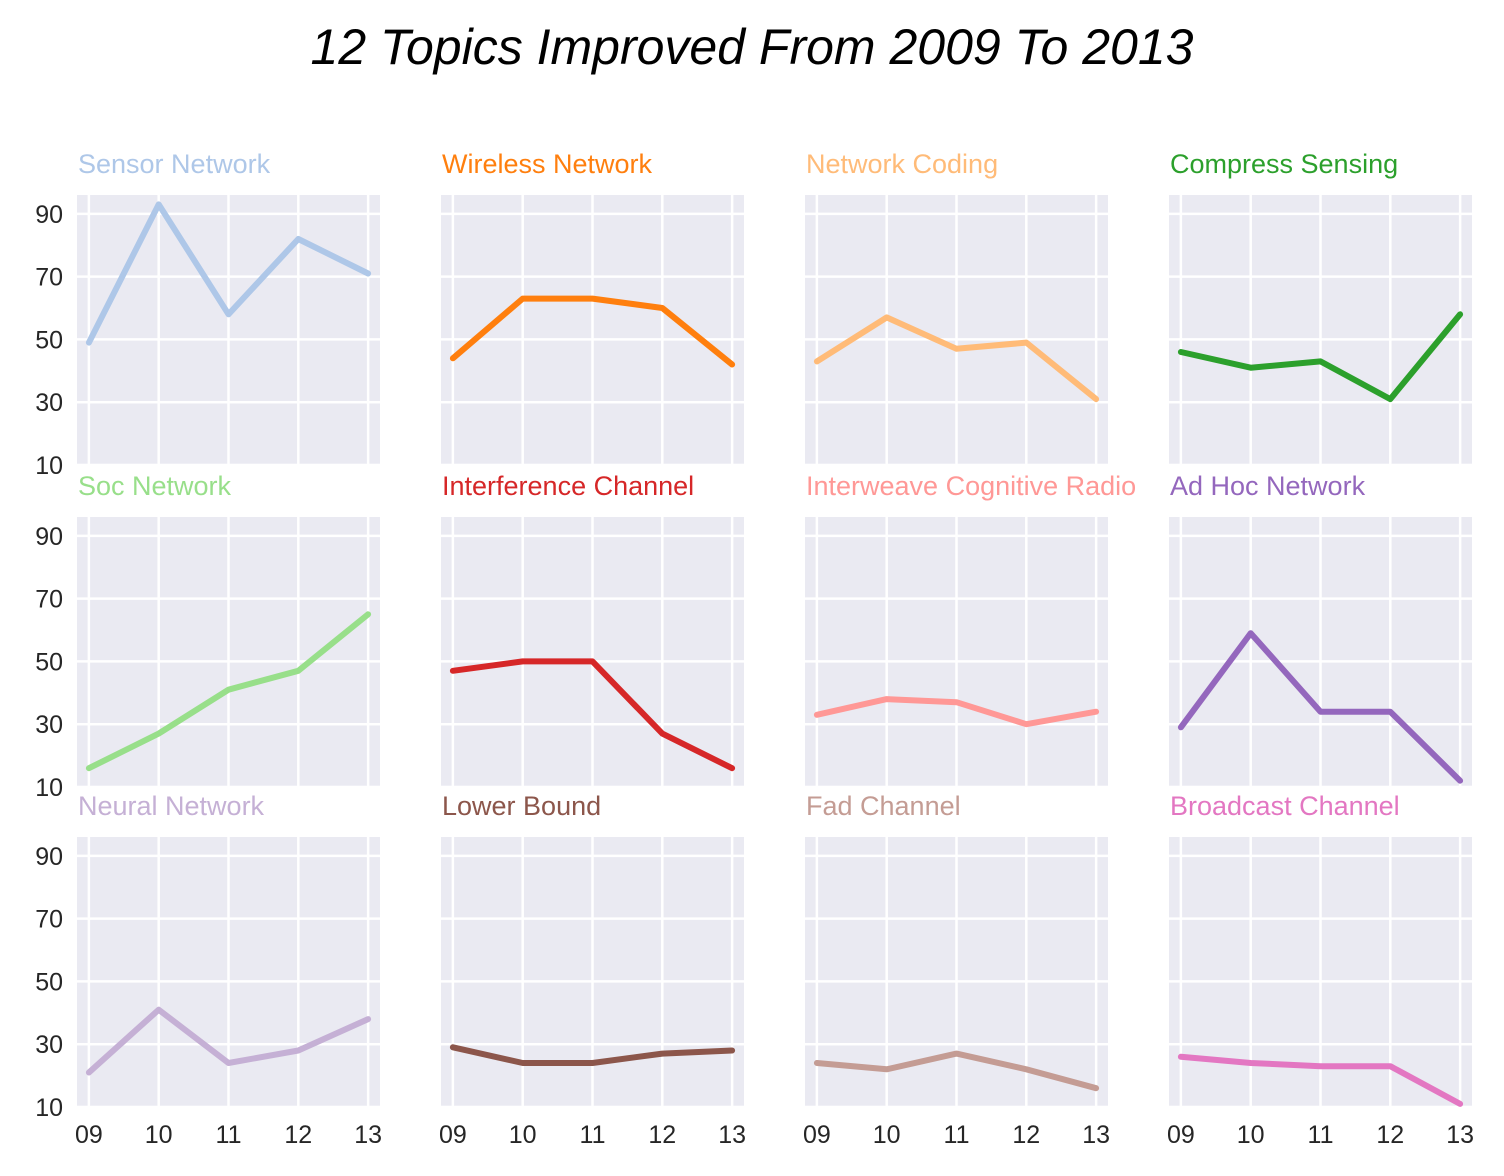 The height and width of the screenshot is (1176, 1504). I want to click on panel-8: Neural Network 10 30 50 70 90 09 10 11 12 13, so click(208, 970).